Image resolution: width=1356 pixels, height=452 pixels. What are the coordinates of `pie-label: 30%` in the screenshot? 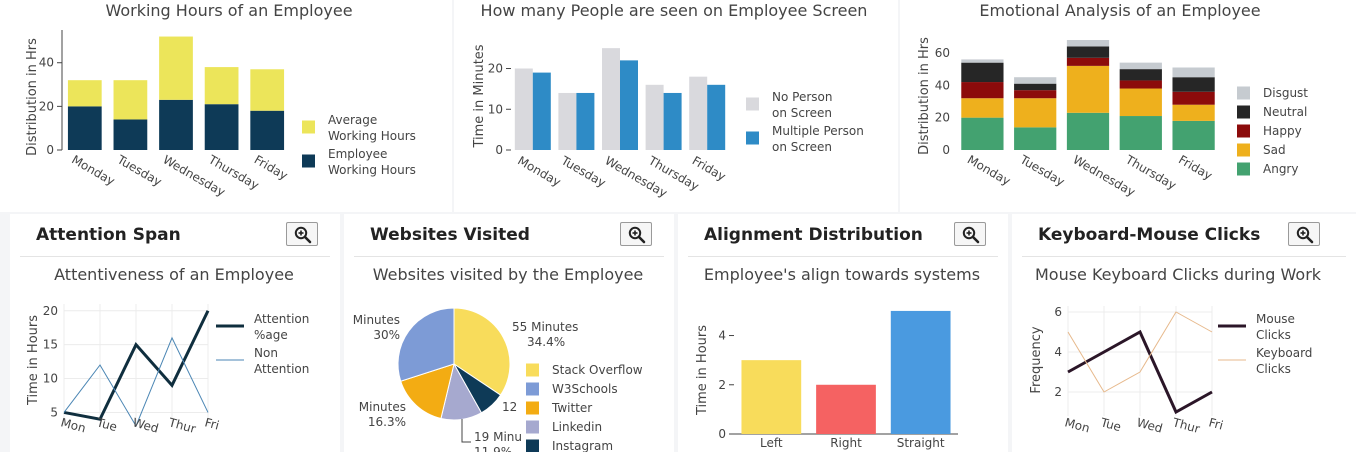 It's located at (386, 335).